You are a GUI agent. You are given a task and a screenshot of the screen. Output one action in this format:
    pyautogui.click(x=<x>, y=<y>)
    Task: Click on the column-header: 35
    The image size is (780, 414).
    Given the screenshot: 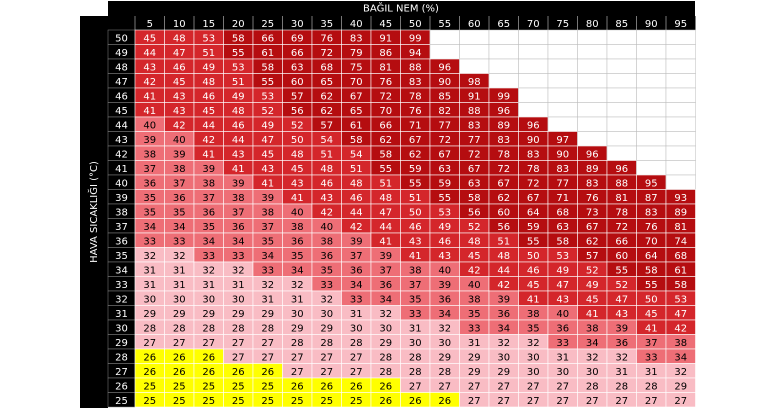 What is the action you would take?
    pyautogui.click(x=326, y=24)
    